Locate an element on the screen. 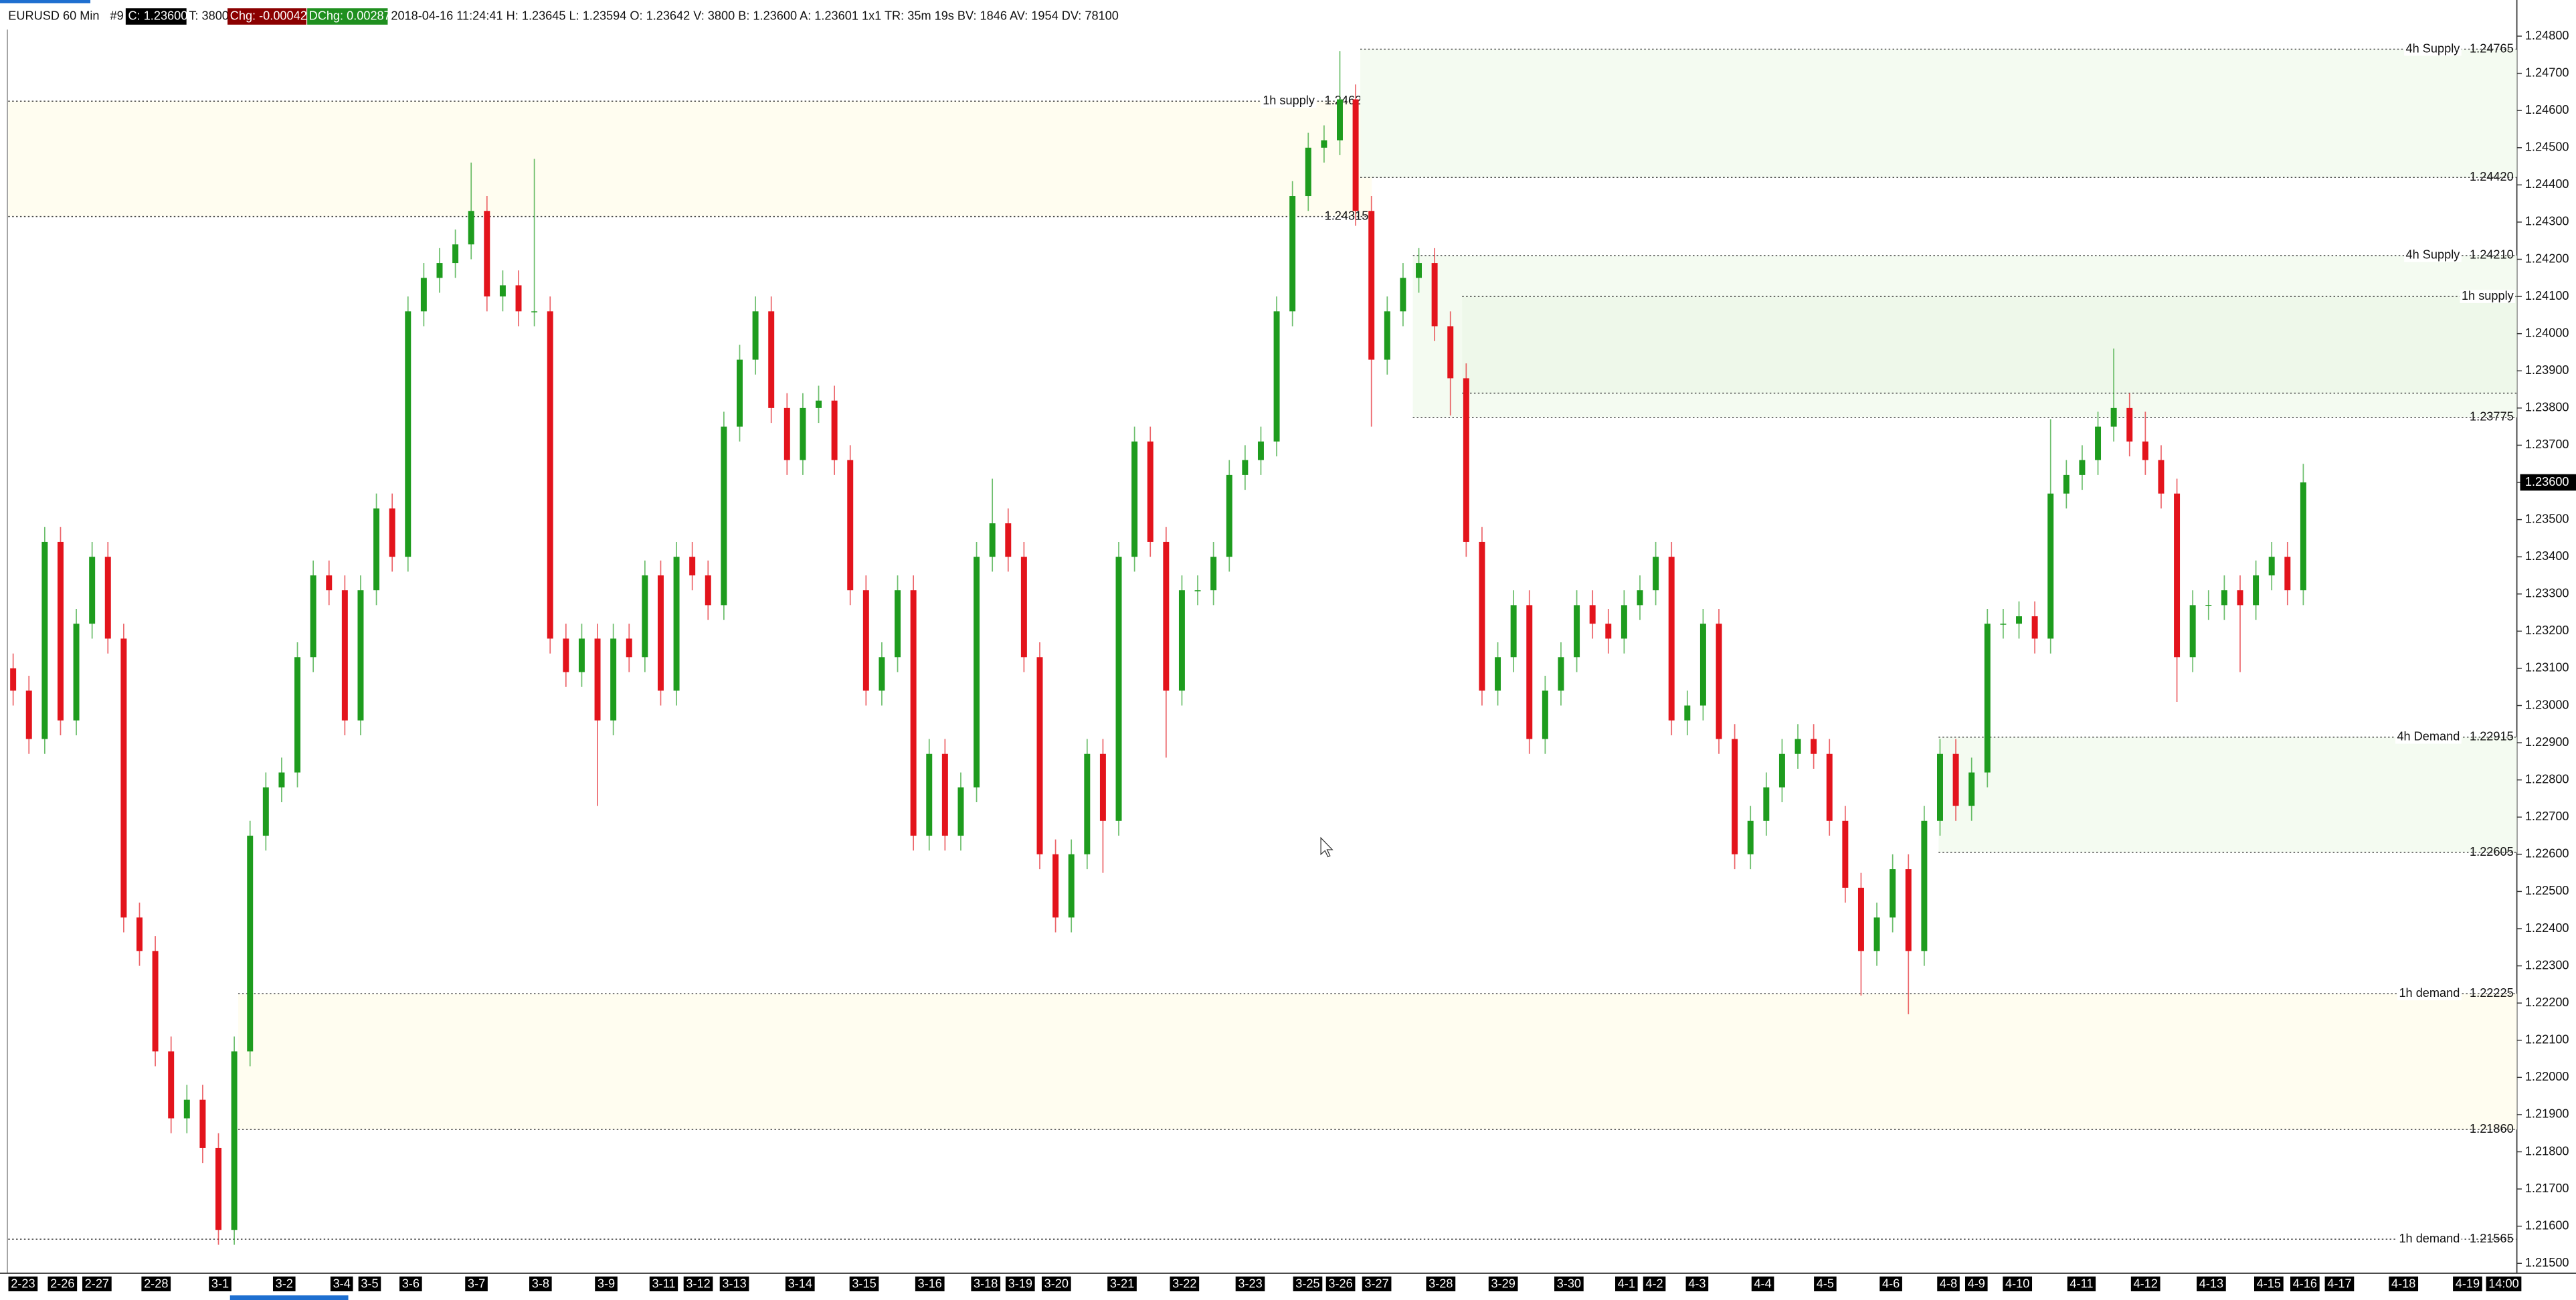 This screenshot has width=2576, height=1300. y-tick-label: 1.23900 is located at coordinates (2547, 370).